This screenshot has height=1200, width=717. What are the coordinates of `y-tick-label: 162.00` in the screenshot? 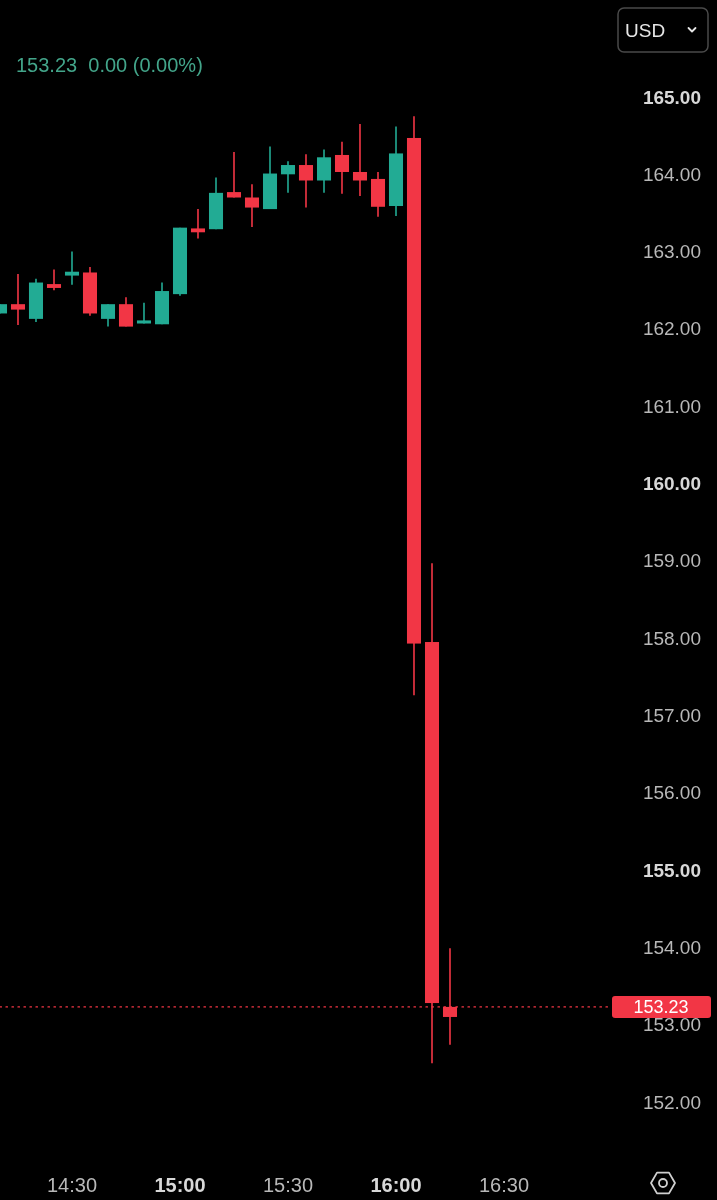 It's located at (671, 329).